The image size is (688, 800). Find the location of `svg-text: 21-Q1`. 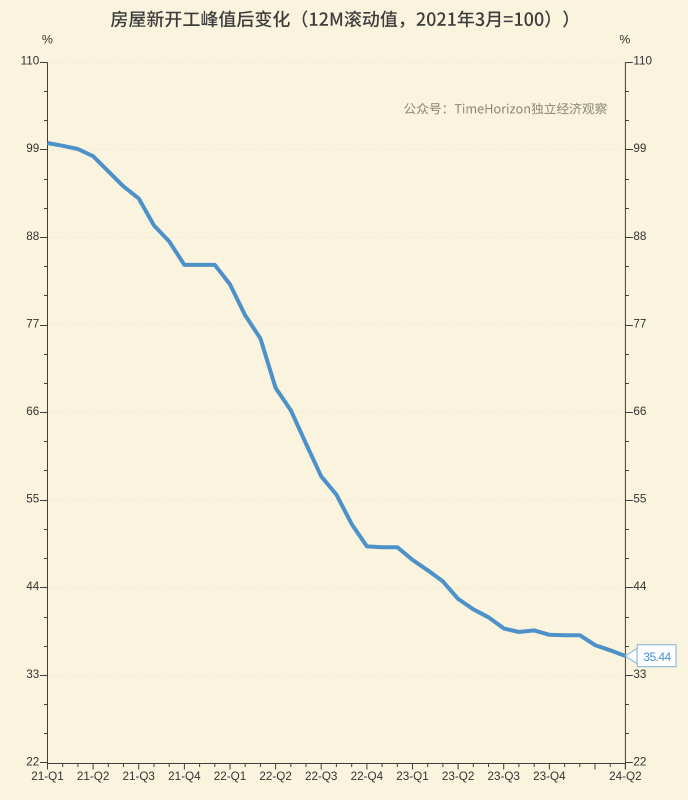

svg-text: 21-Q1 is located at coordinates (47, 776).